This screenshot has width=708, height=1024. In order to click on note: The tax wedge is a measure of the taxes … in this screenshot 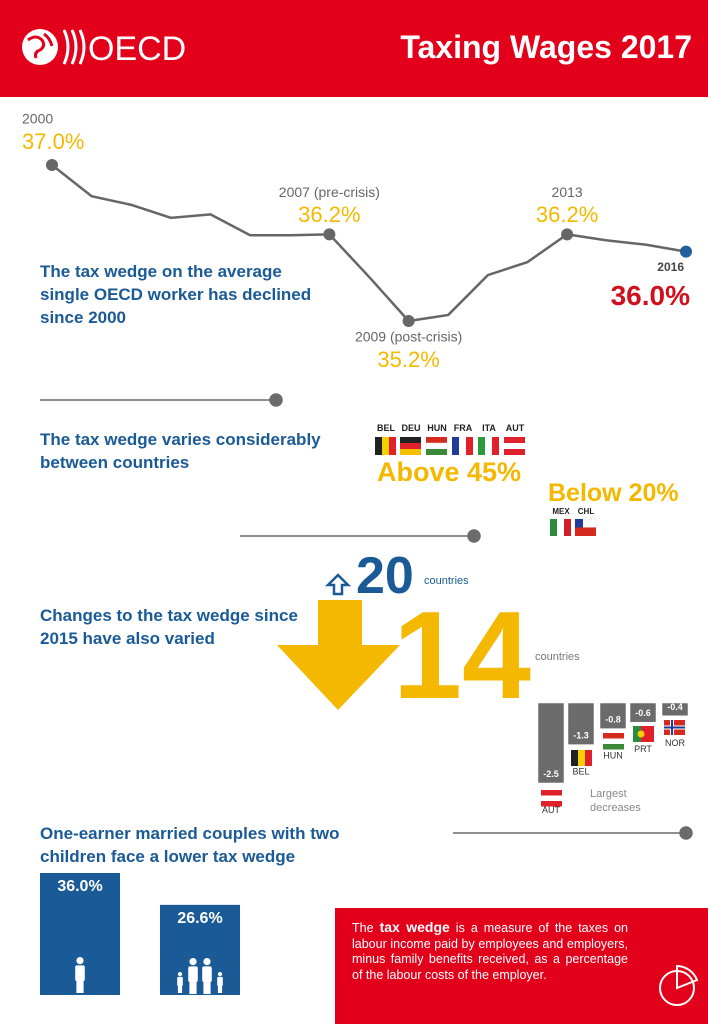, I will do `click(490, 951)`.